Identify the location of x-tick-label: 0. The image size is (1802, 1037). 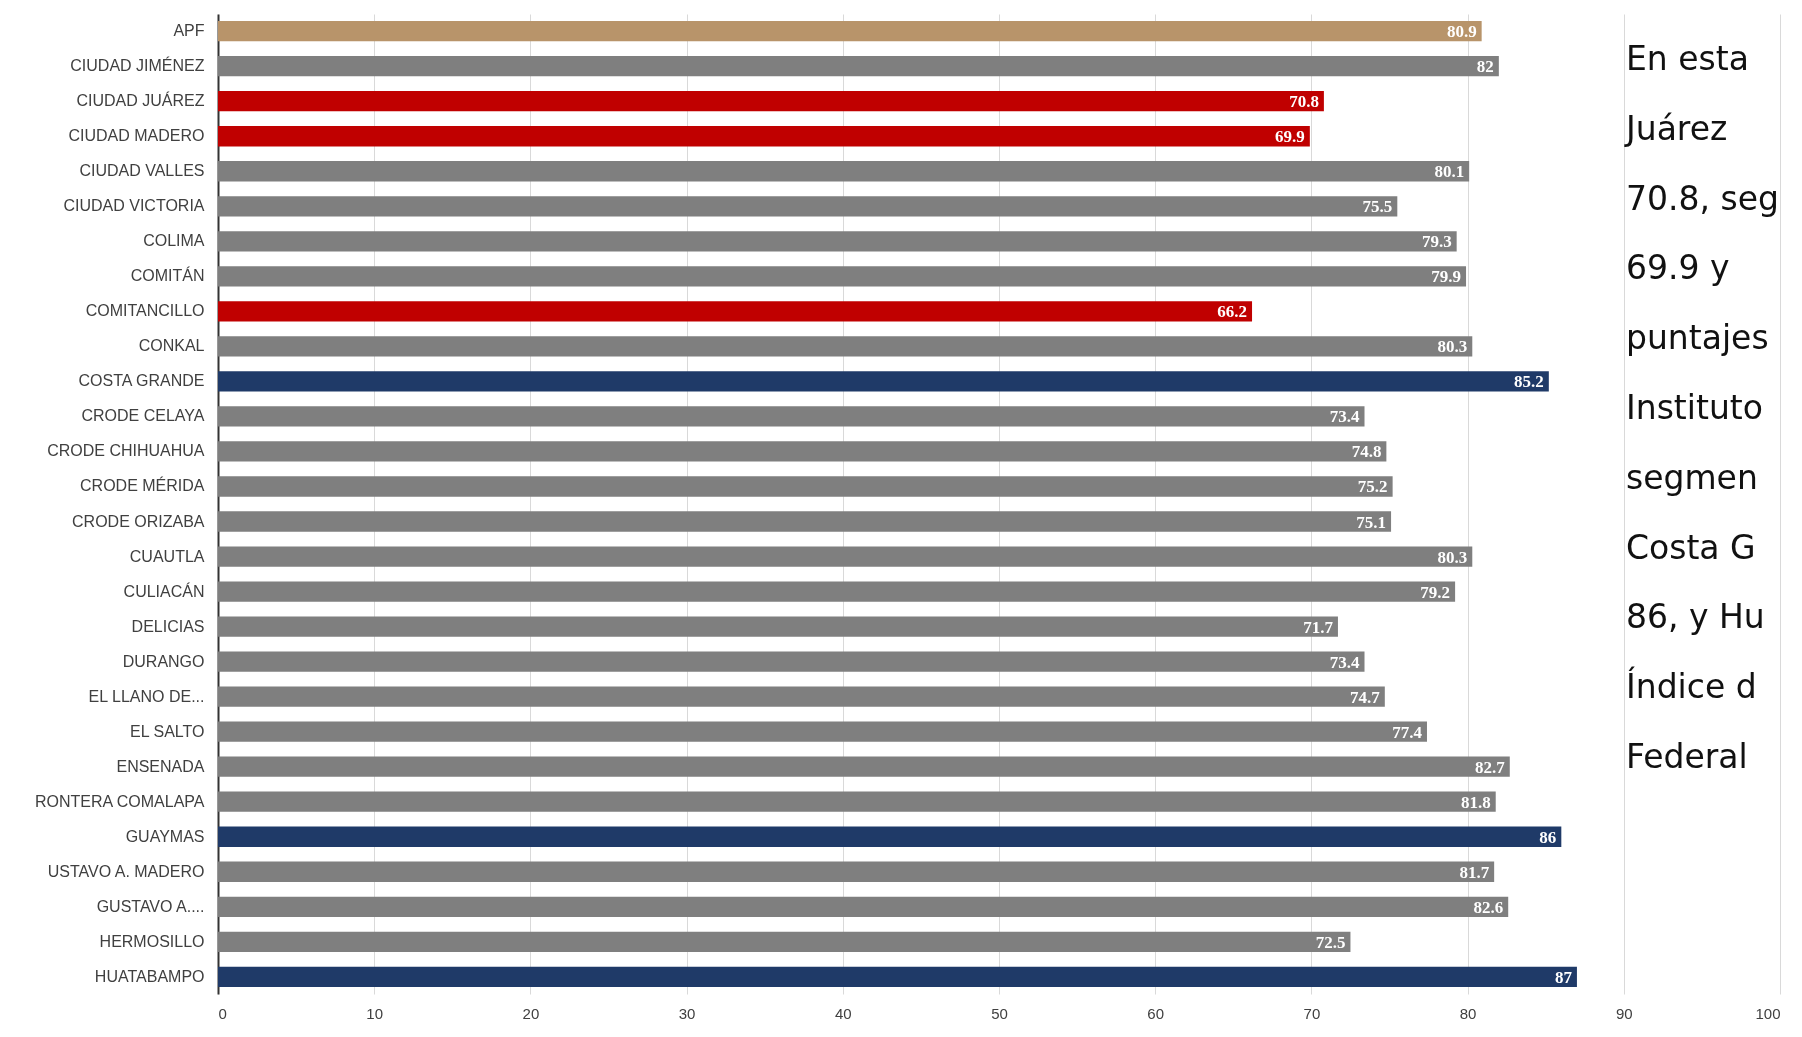
(222, 1013).